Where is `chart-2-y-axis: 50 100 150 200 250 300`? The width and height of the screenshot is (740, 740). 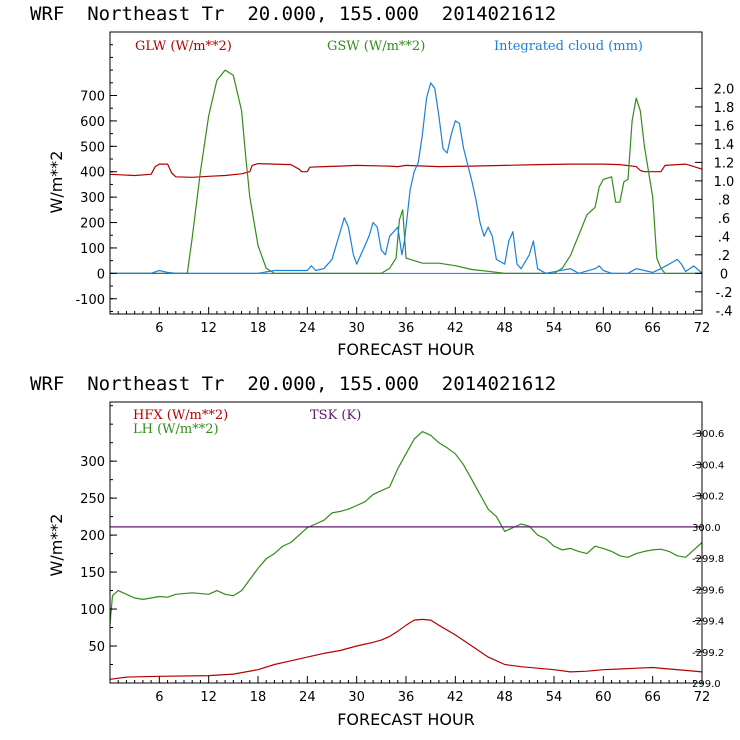
chart-2-y-axis: 50 100 150 200 250 300 is located at coordinates (98, 535).